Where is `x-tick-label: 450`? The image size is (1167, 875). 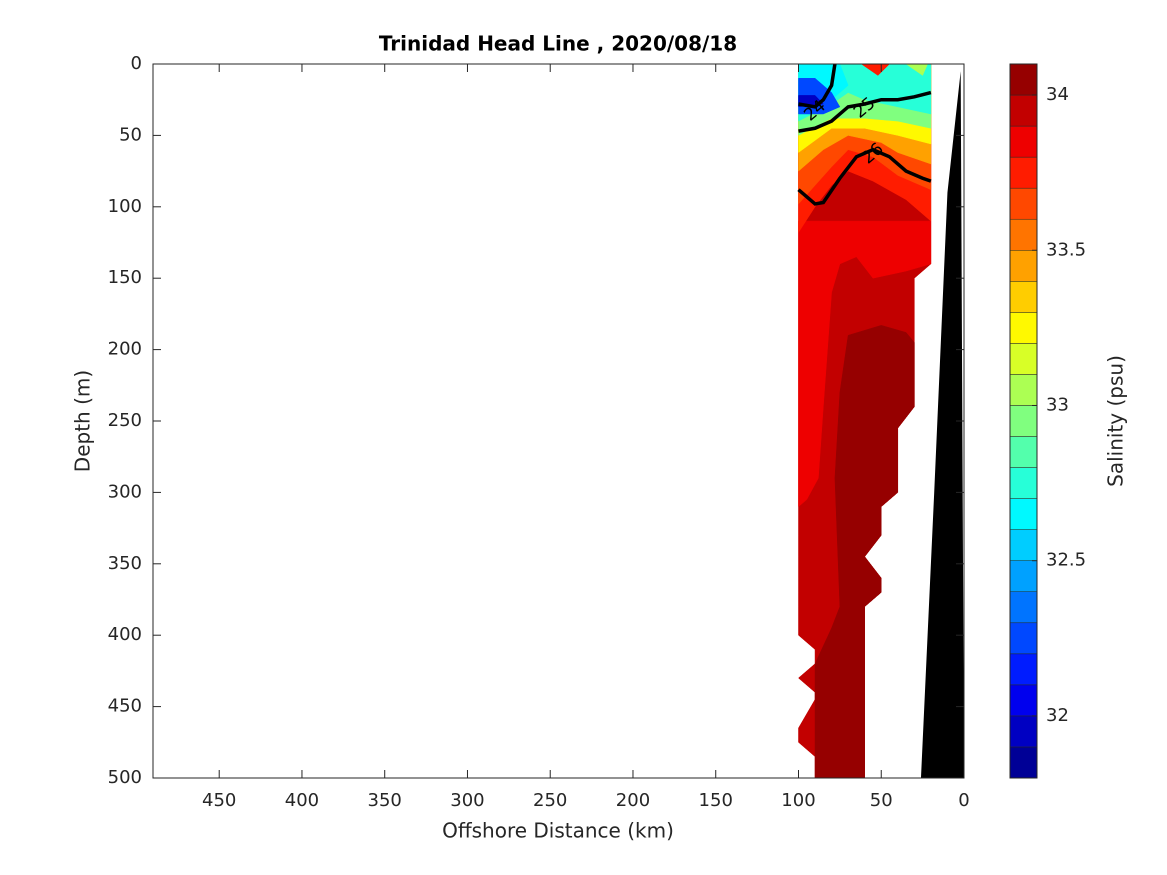
x-tick-label: 450 is located at coordinates (219, 800).